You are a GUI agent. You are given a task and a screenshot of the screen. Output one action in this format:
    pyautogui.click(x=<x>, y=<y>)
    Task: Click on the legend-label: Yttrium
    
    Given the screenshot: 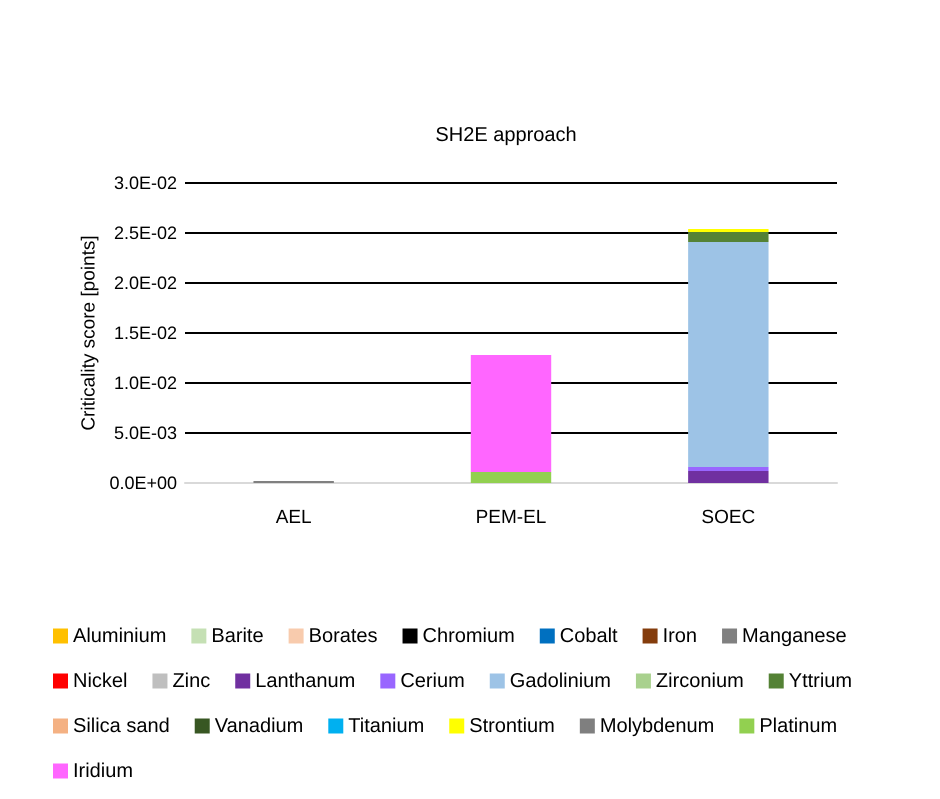 What is the action you would take?
    pyautogui.click(x=820, y=681)
    